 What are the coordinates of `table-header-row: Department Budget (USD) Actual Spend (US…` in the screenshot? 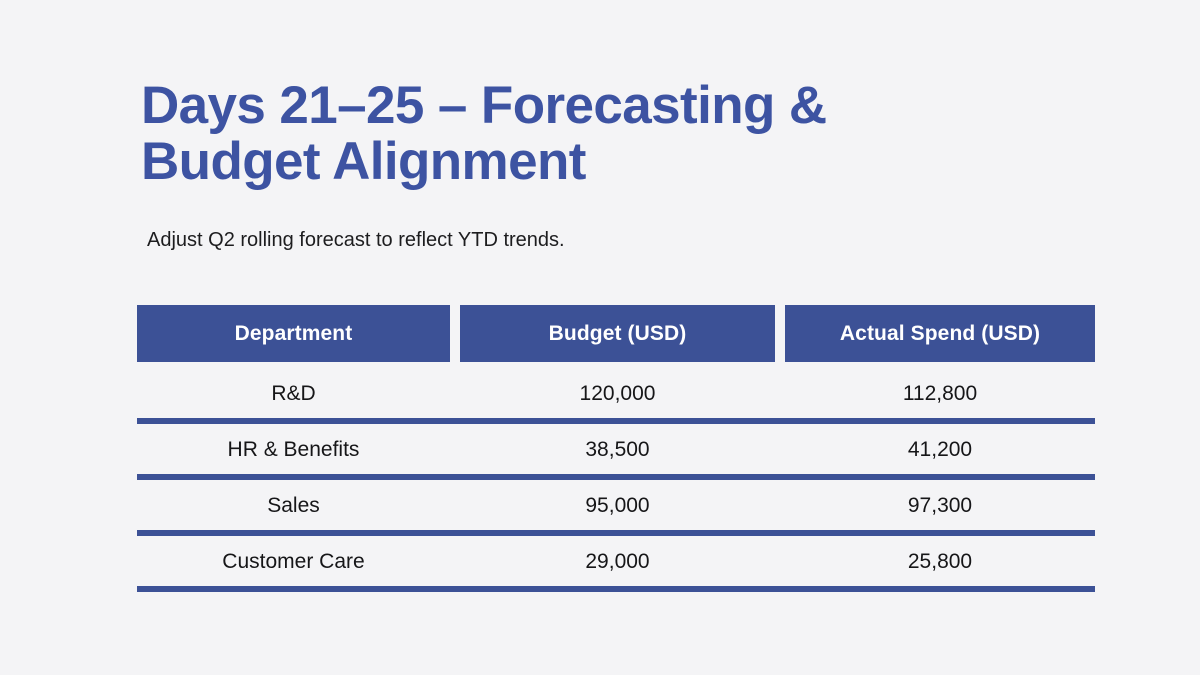 It's located at (616, 333).